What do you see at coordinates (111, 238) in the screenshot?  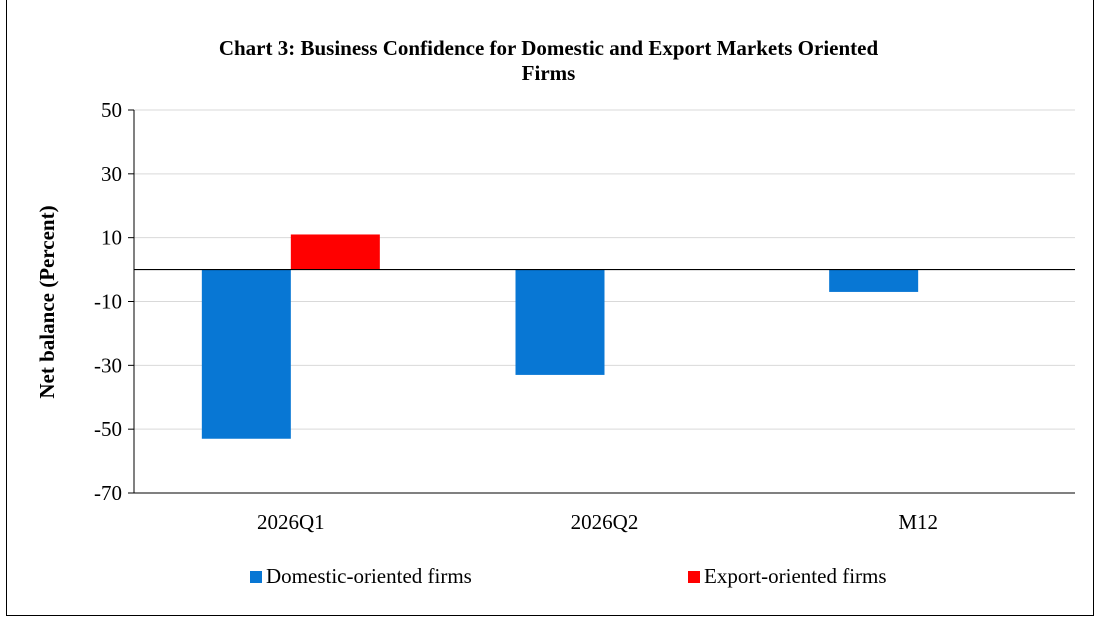 I see `y-tick-label: 10` at bounding box center [111, 238].